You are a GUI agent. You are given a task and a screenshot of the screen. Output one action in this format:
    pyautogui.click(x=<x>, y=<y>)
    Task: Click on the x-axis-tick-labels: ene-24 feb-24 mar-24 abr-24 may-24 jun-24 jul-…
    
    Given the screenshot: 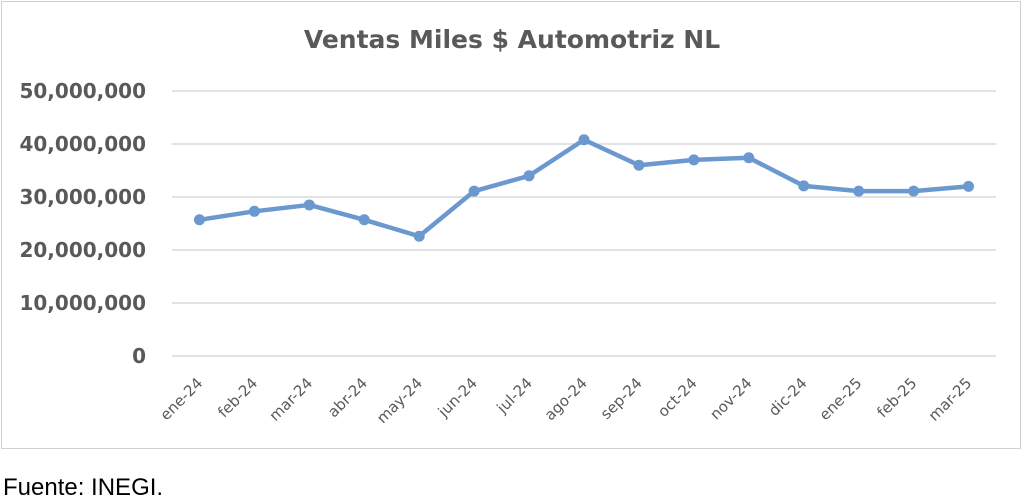 What is the action you would take?
    pyautogui.click(x=565, y=400)
    